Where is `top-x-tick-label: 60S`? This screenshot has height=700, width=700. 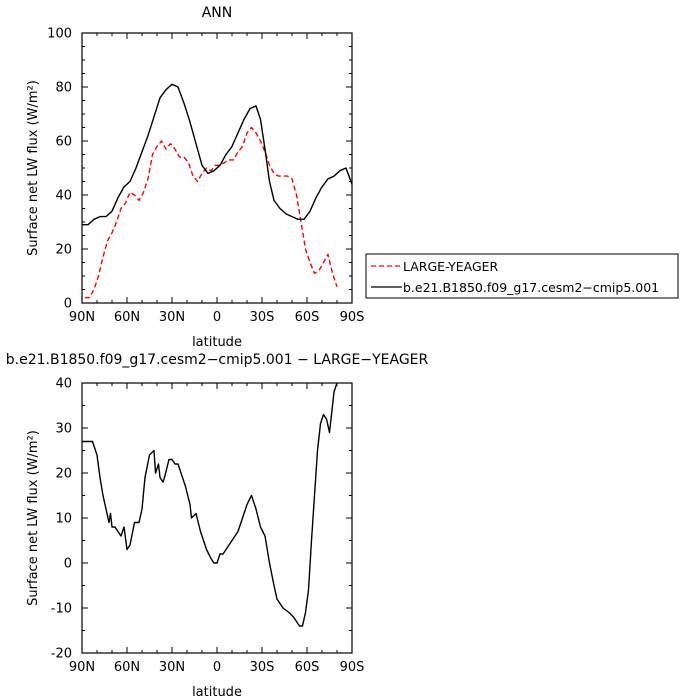
top-x-tick-label: 60S is located at coordinates (307, 317).